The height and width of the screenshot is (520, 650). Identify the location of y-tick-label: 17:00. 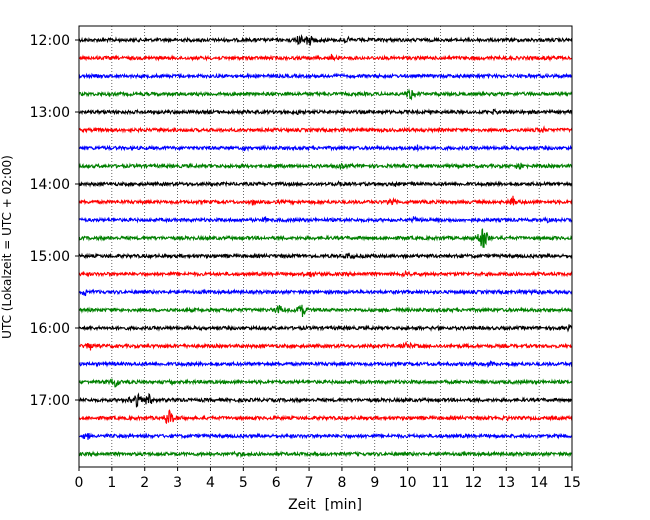
(50, 401).